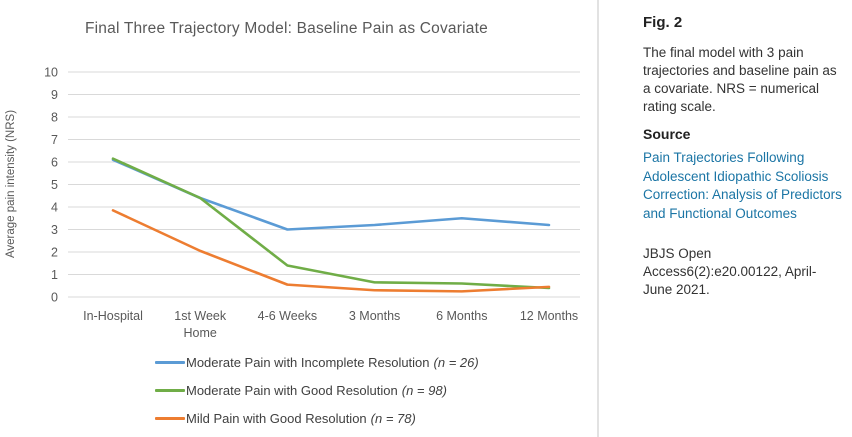  Describe the element at coordinates (54, 275) in the screenshot. I see `y-tick-label: 1` at that location.